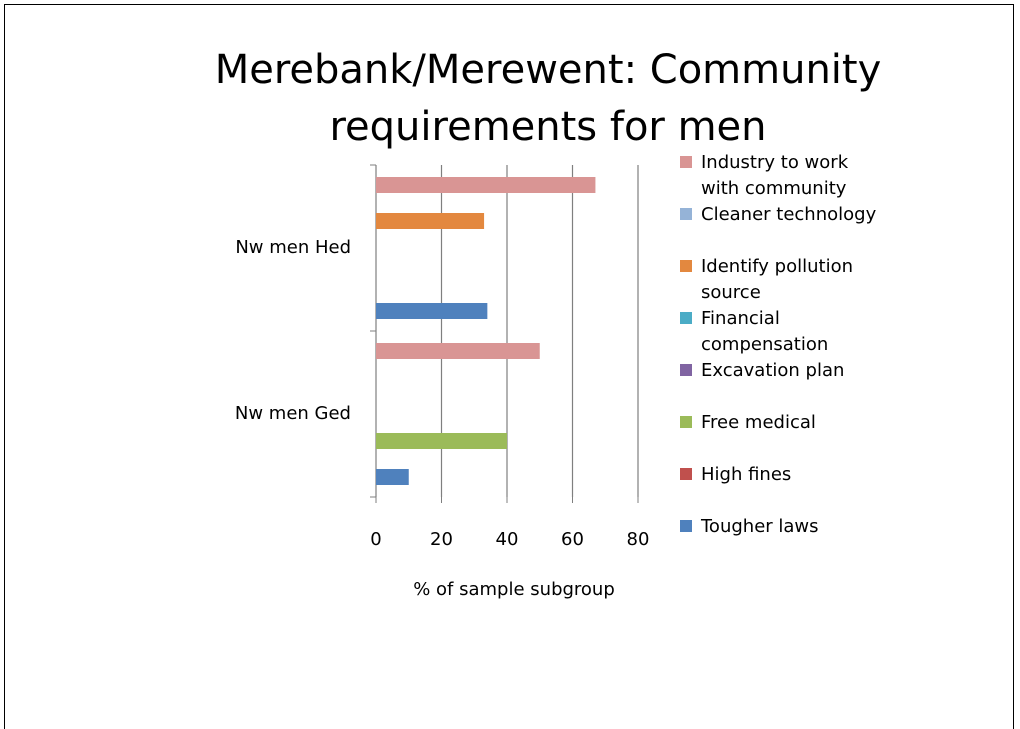 Image resolution: width=1020 pixels, height=729 pixels. I want to click on legend-label: High fines, so click(746, 474).